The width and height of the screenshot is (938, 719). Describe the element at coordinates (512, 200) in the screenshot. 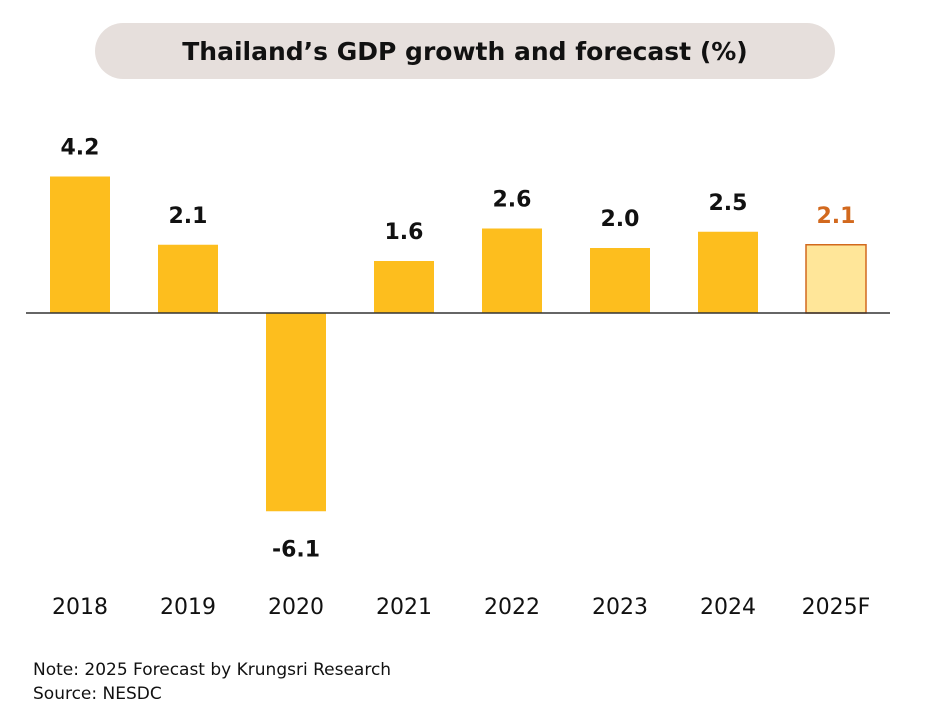

I see `data-label: 2.6` at that location.